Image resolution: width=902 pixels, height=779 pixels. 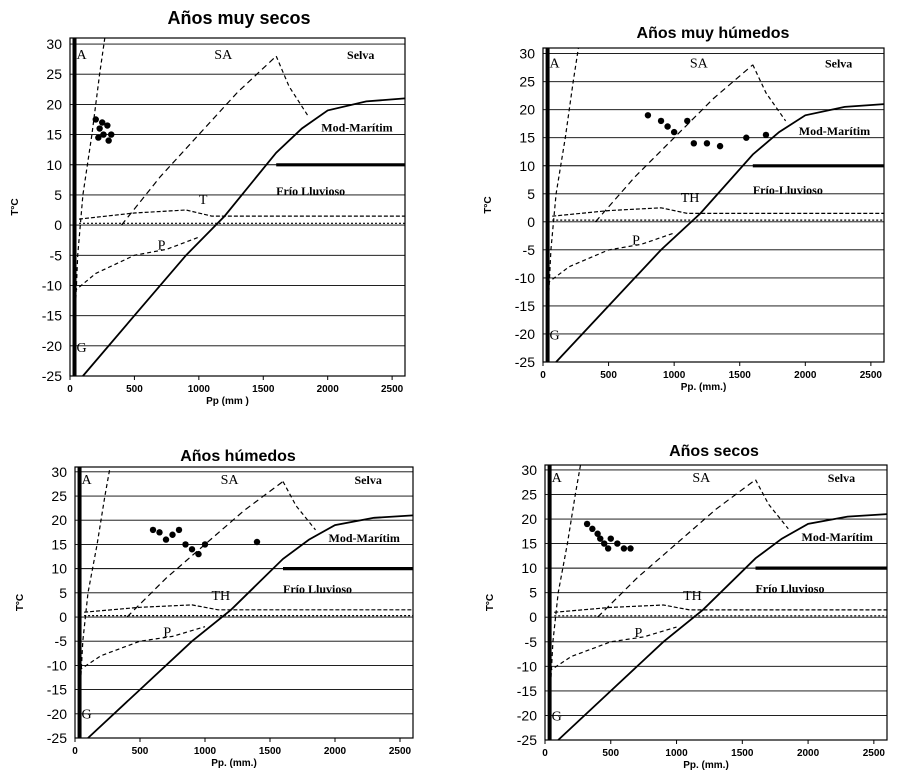 I want to click on chart-title: Años muy secos, so click(x=238, y=18).